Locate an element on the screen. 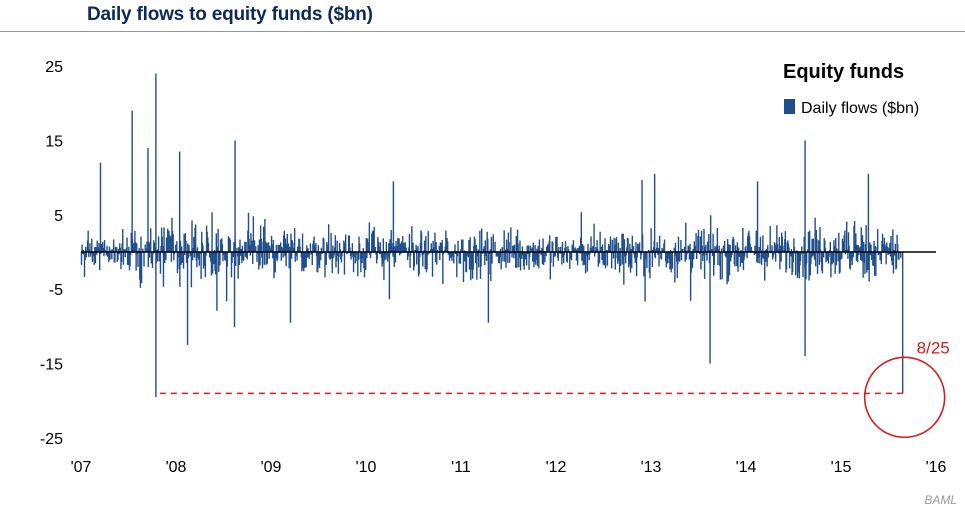  y-tick-label: 15 is located at coordinates (54, 141).